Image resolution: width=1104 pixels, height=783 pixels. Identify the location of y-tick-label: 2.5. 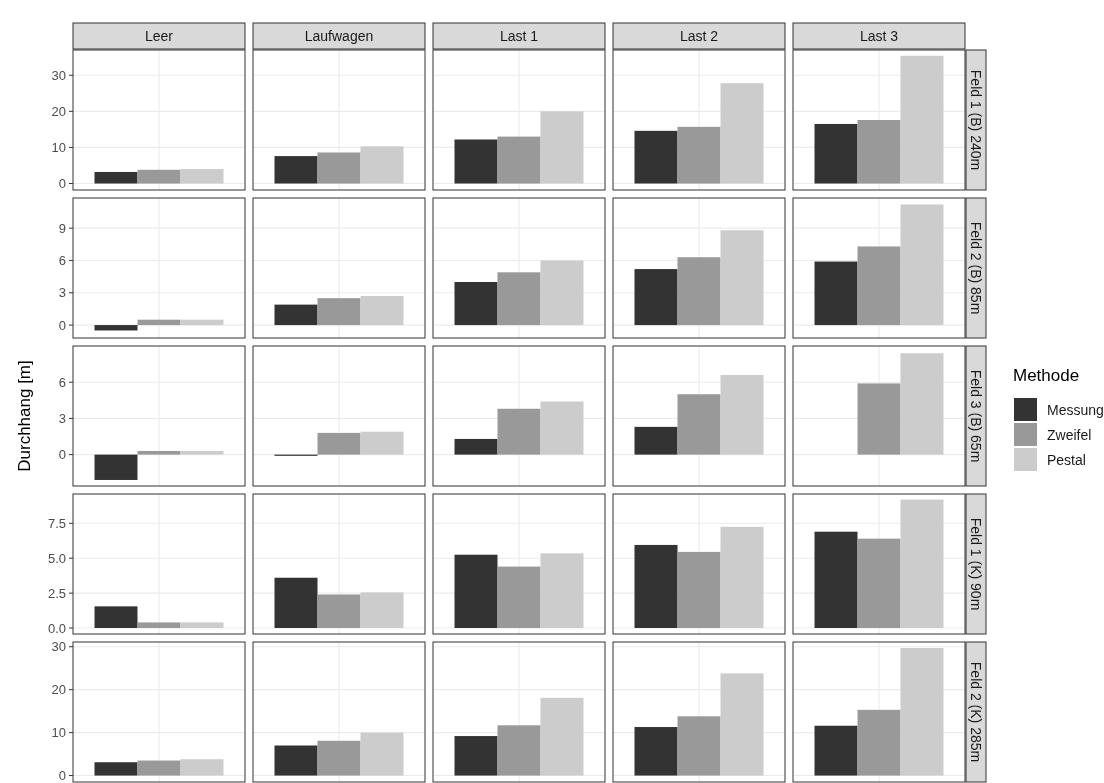
(56, 593).